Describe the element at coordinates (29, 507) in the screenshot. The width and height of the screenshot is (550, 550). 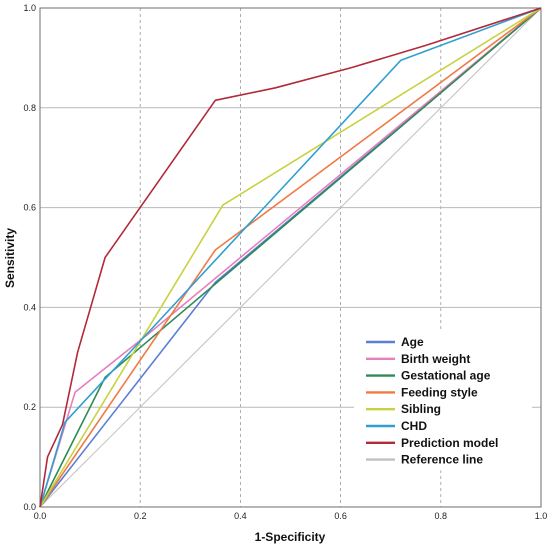
I see `y-tick-label: 0.0` at that location.